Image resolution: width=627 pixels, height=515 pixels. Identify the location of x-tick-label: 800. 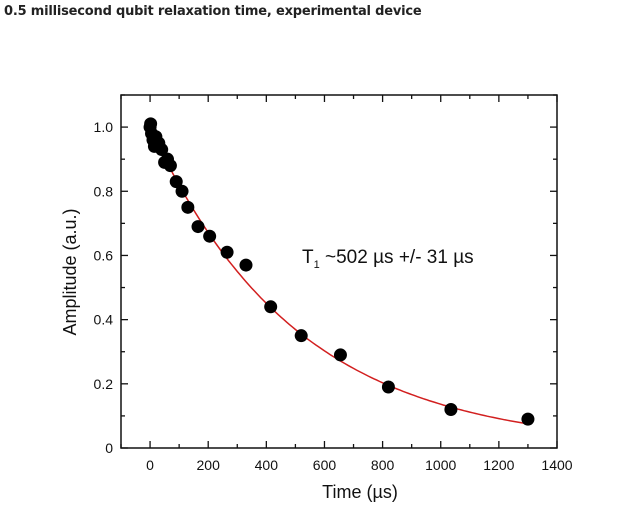
(383, 465).